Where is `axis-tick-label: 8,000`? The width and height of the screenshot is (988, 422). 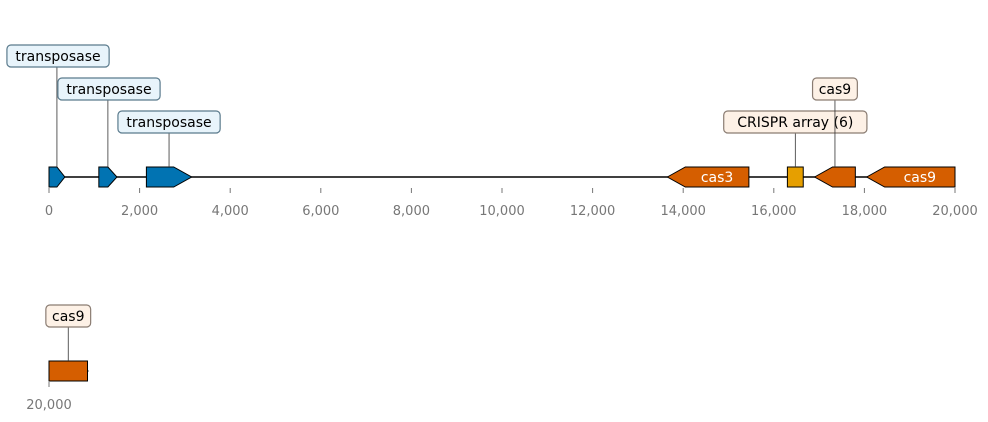 axis-tick-label: 8,000 is located at coordinates (411, 211).